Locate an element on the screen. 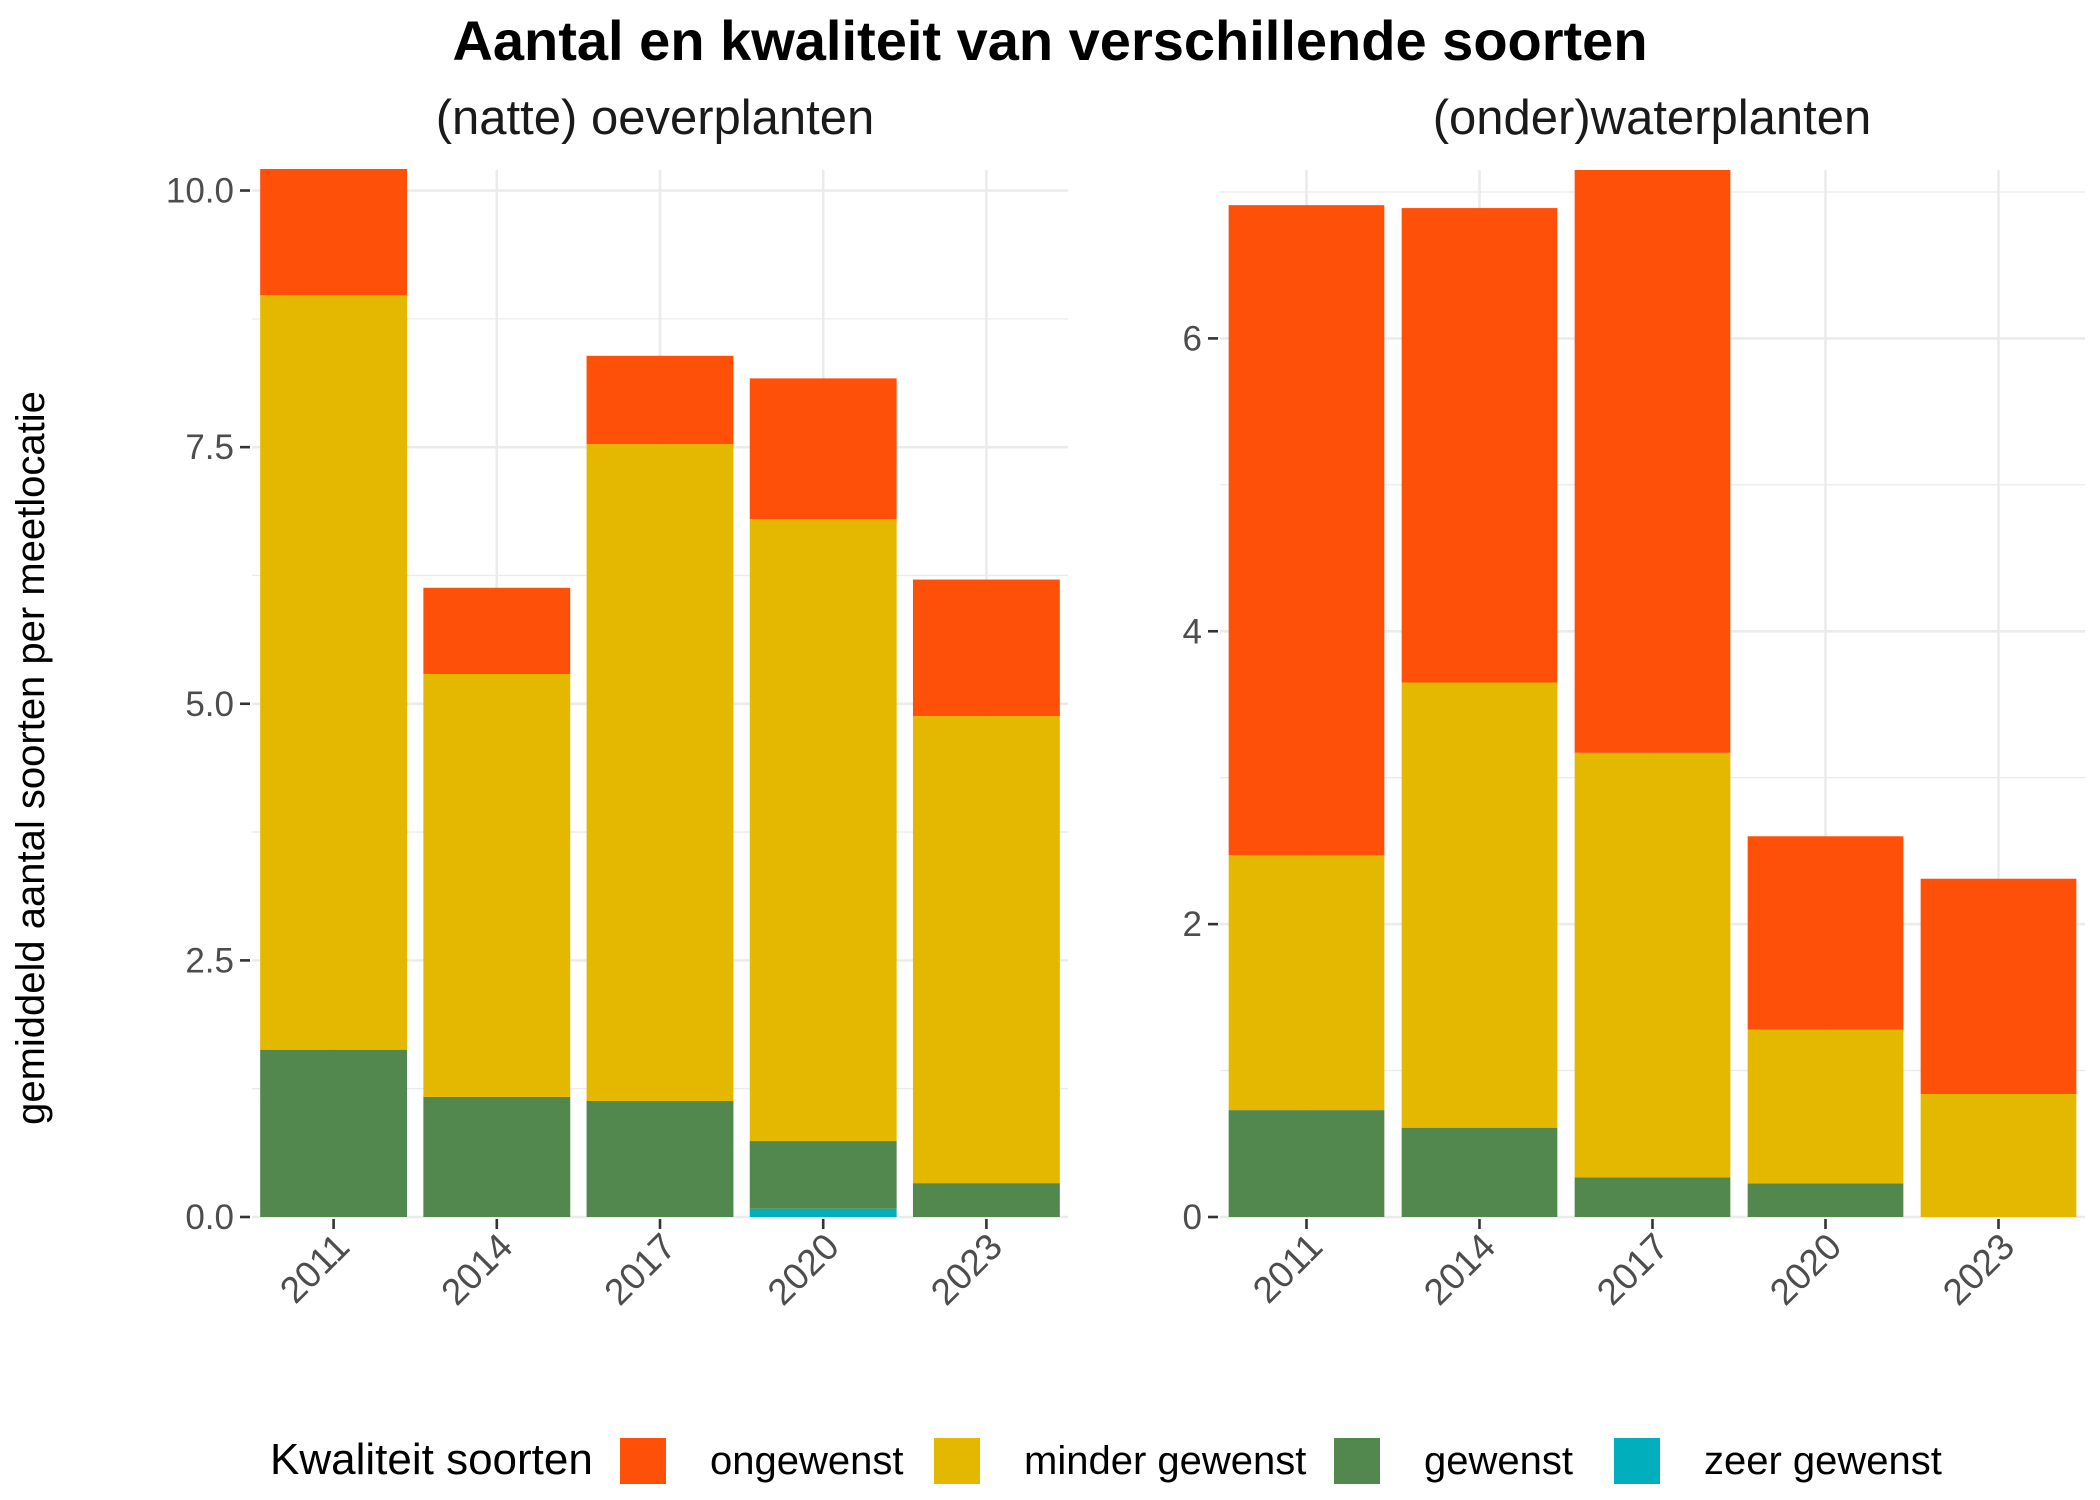 The image size is (2100, 1500). legend-swatch-minder-gewenst is located at coordinates (957, 1461).